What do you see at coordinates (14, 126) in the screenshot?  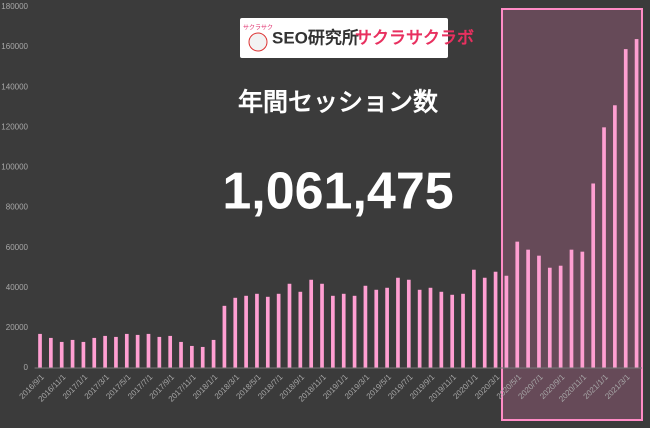 I see `y-tick-label: 120000` at bounding box center [14, 126].